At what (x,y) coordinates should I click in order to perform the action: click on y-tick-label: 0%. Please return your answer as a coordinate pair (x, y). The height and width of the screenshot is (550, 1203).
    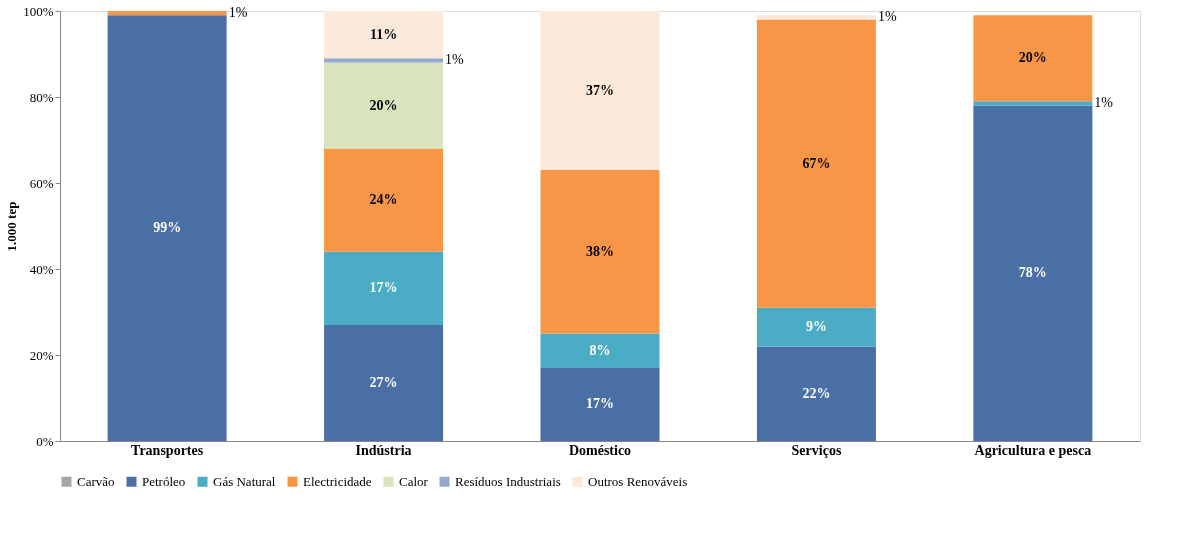
    Looking at the image, I should click on (45, 441).